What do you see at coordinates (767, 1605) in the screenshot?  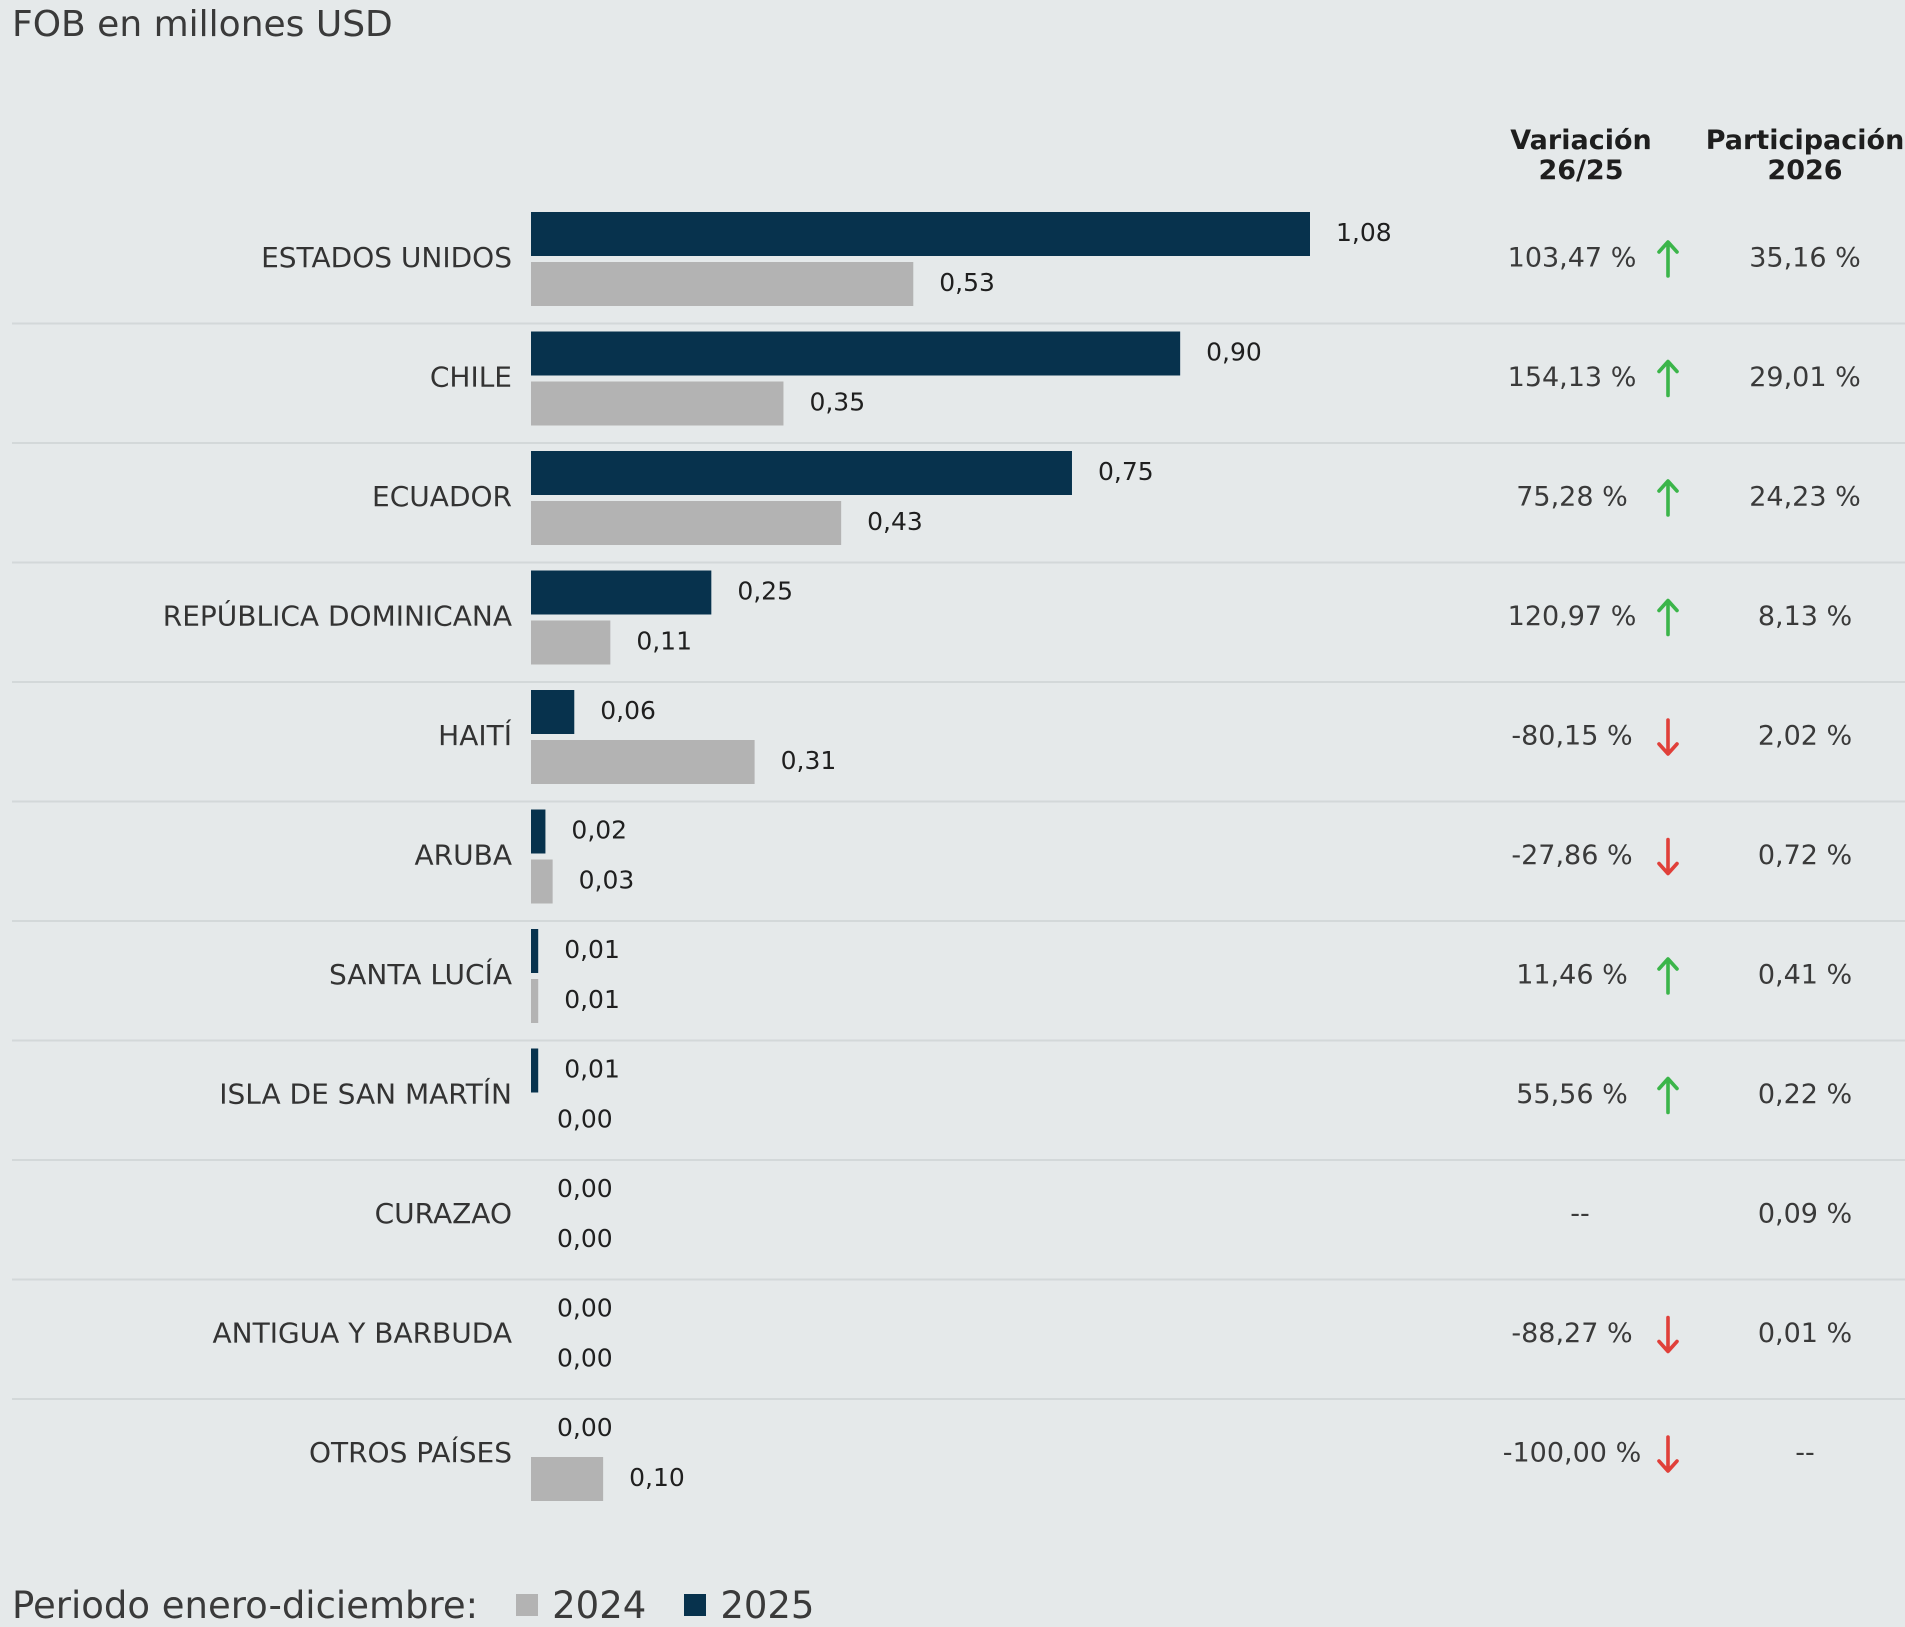 I see `legend-label-2025: 2025` at bounding box center [767, 1605].